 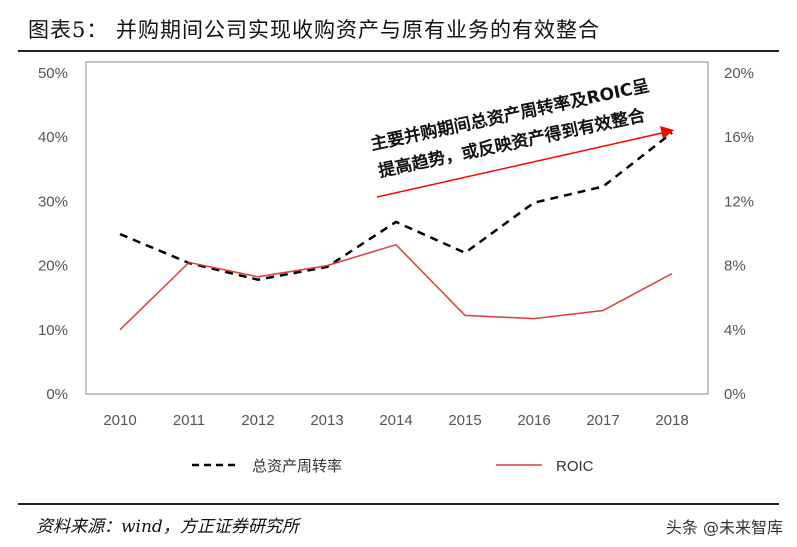 I want to click on x-axis-tick: 2012, so click(x=257, y=420).